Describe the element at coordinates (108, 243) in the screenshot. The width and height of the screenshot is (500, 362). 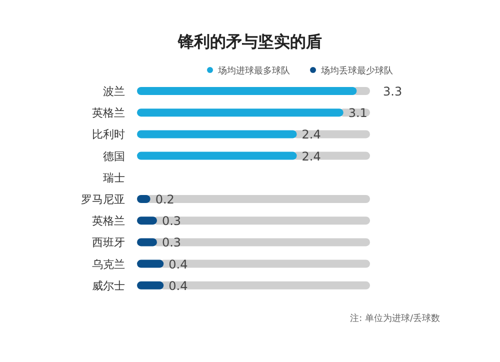
I see `y-tick-label: 西班牙` at that location.